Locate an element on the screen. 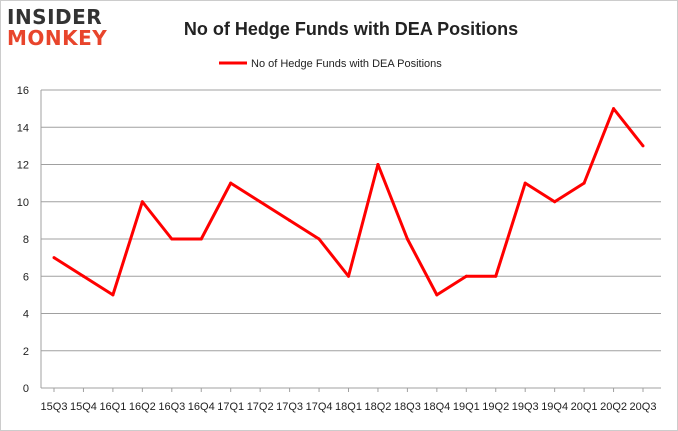 The width and height of the screenshot is (678, 431). x-tick-label: 18Q3 is located at coordinates (407, 407).